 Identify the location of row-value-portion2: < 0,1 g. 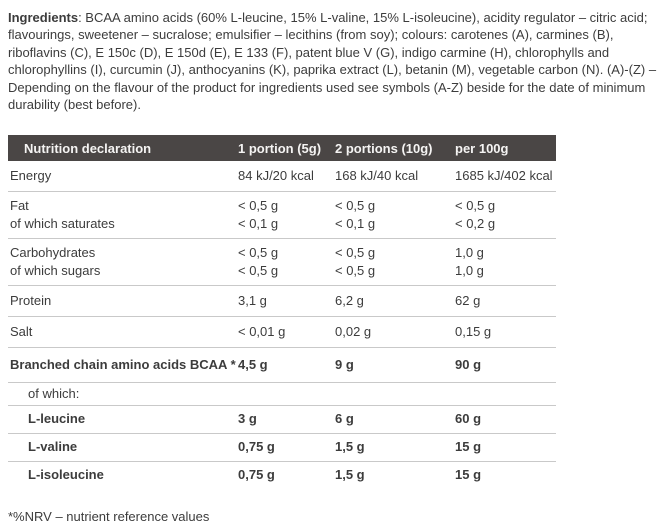
(395, 227).